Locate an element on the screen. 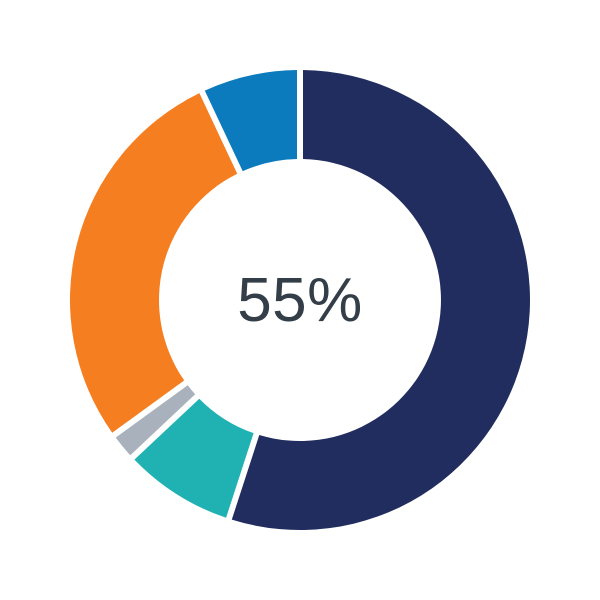  donut-segment-blue is located at coordinates (250, 121).